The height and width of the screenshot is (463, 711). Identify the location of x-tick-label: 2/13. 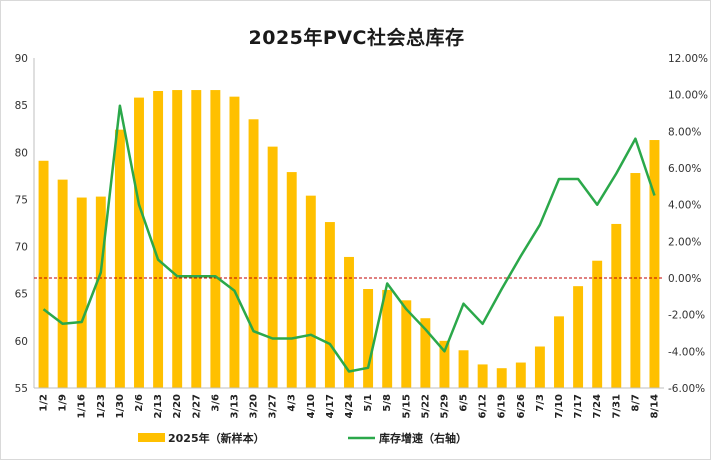
(158, 406).